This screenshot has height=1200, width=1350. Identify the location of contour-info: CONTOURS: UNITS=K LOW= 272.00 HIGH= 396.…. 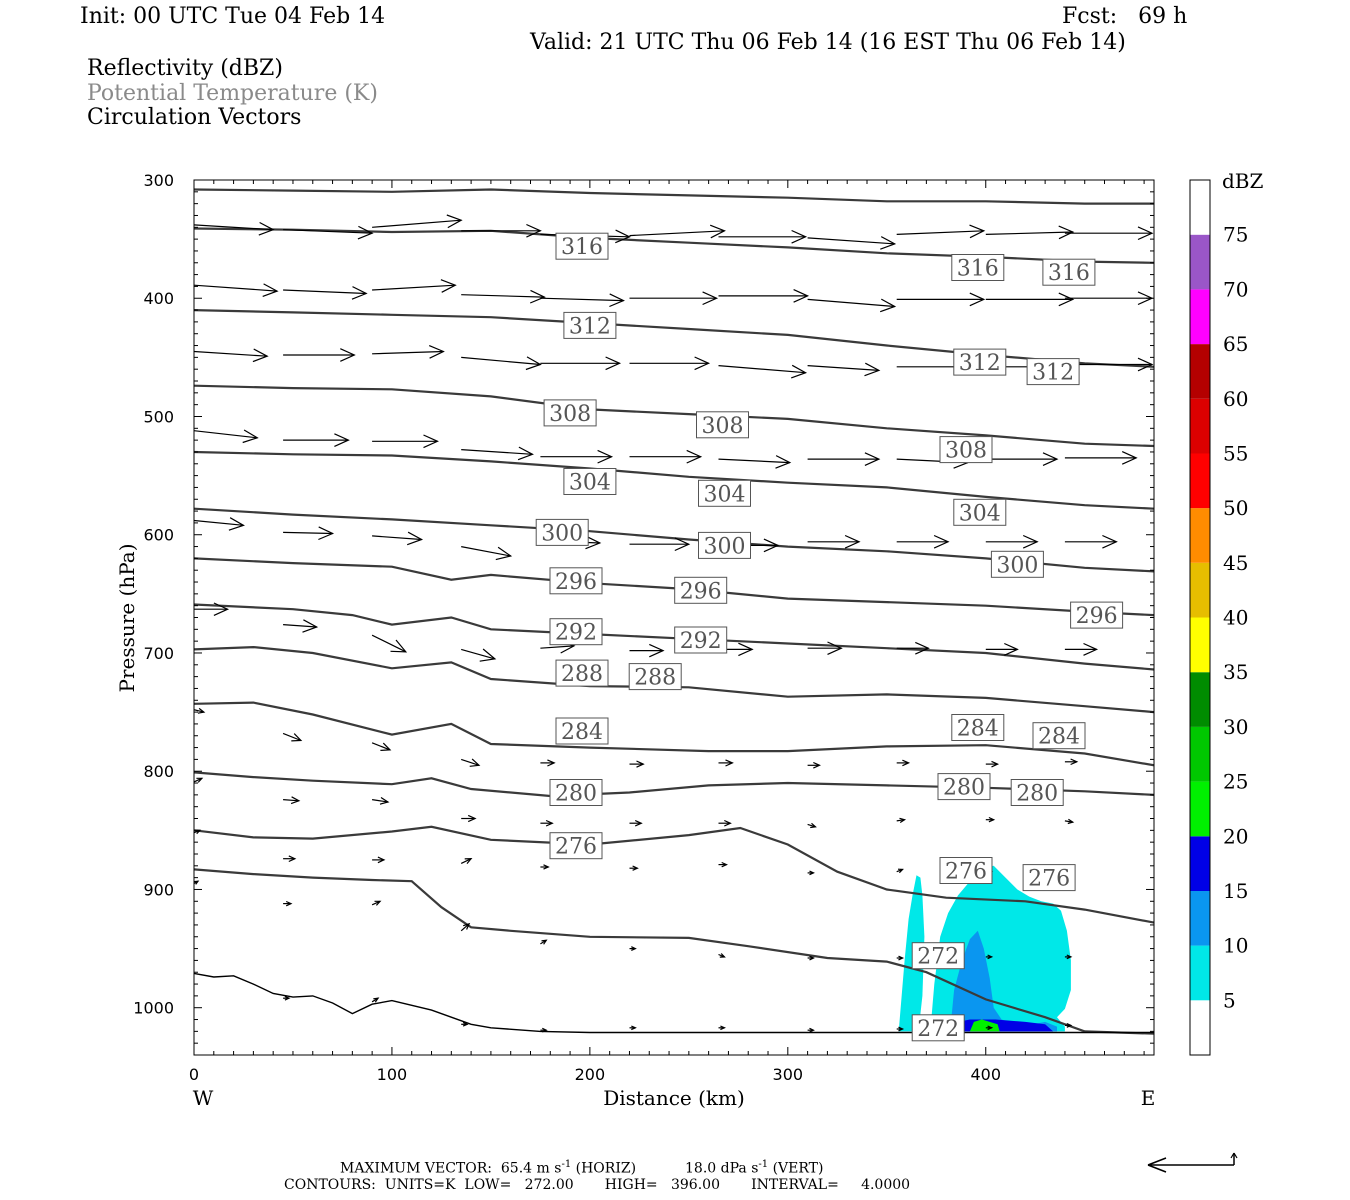
(597, 1185).